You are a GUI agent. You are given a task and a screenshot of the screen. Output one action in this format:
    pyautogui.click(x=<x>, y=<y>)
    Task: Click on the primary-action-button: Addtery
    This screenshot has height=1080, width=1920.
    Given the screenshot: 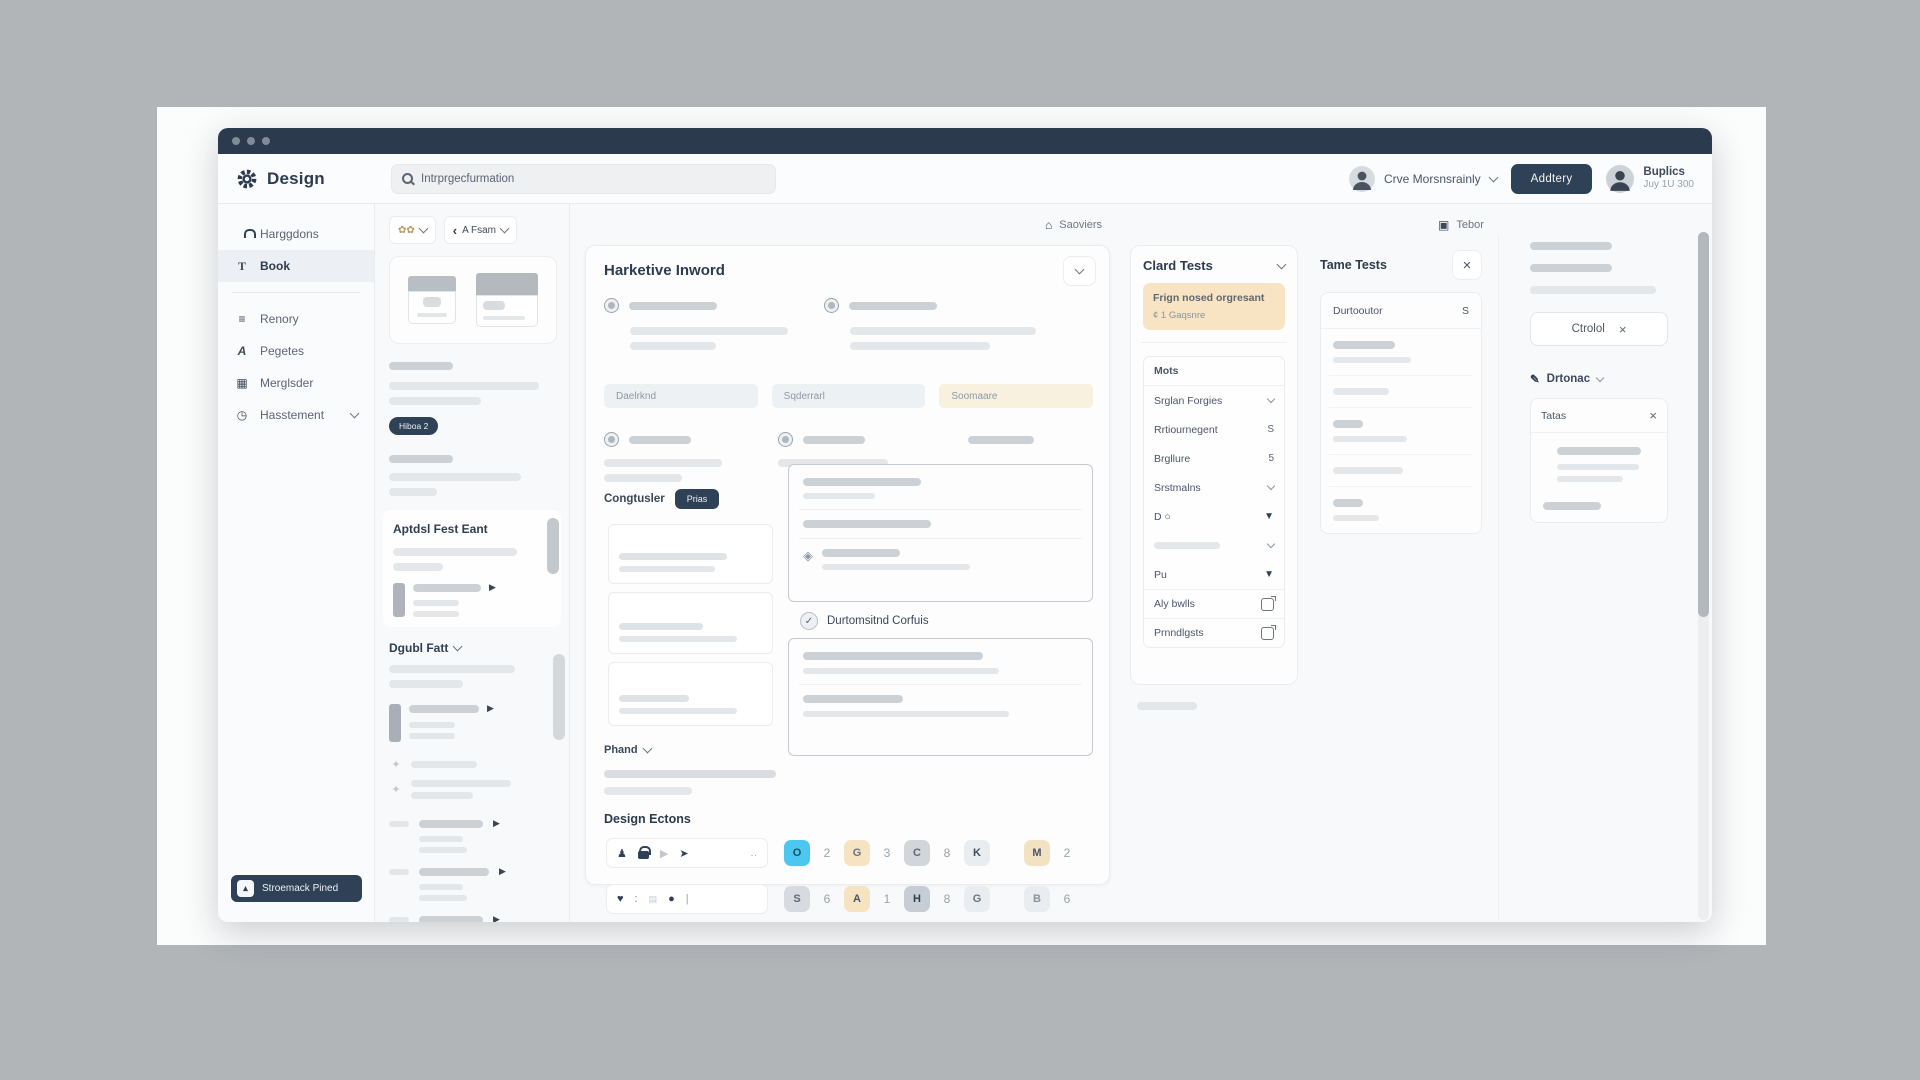 What is the action you would take?
    pyautogui.click(x=1551, y=178)
    